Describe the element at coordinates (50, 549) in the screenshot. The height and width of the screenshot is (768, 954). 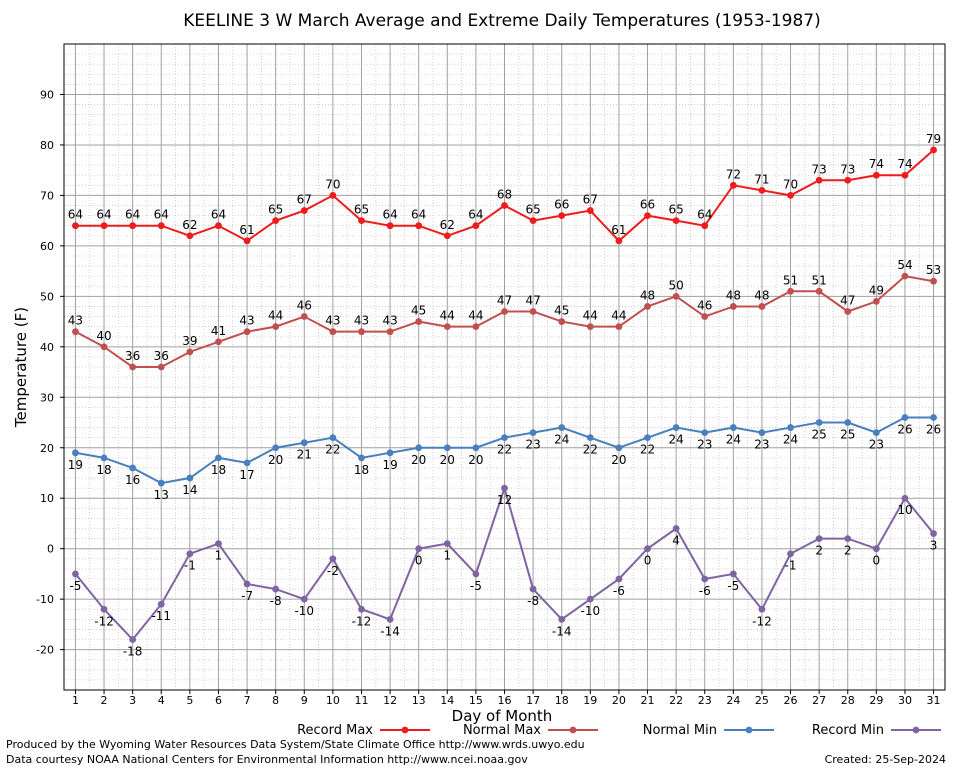
I see `y-tick-label: 0` at that location.